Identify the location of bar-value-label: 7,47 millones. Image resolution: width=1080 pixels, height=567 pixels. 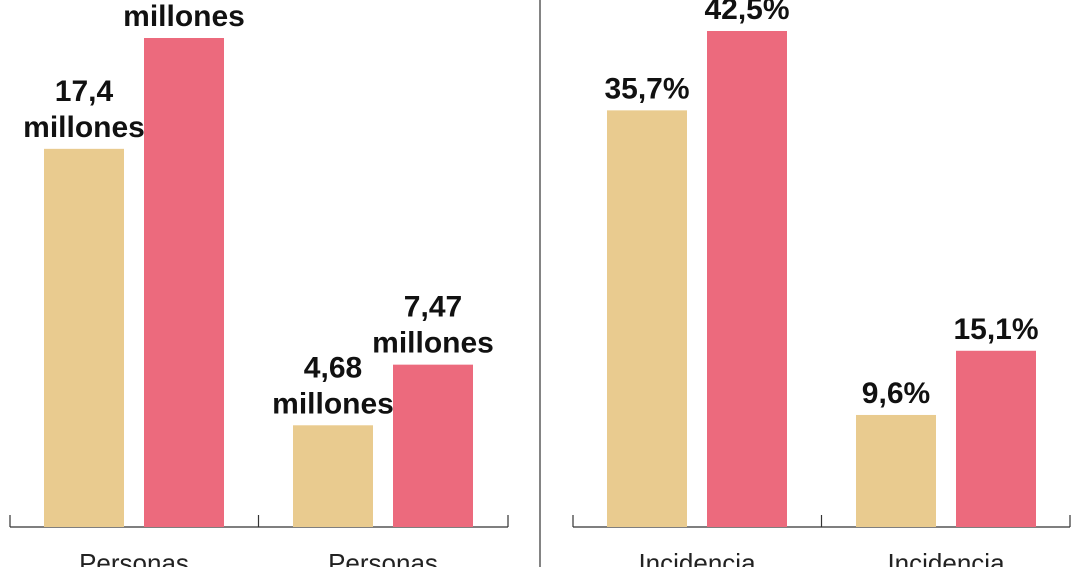
(433, 325).